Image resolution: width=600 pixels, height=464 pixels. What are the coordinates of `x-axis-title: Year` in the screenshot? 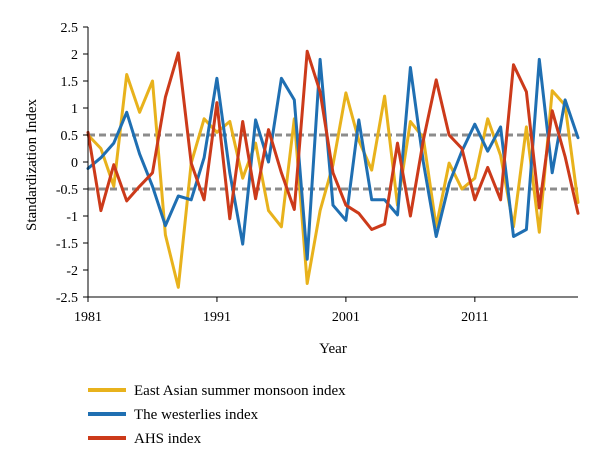 It's located at (333, 349).